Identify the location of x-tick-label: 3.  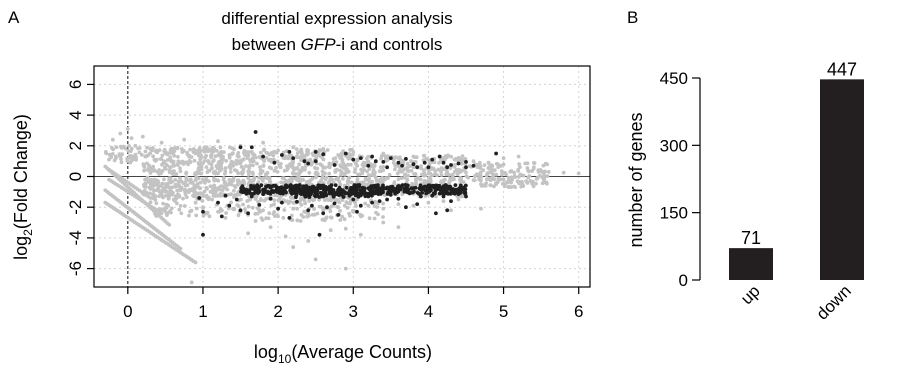
(353, 311).